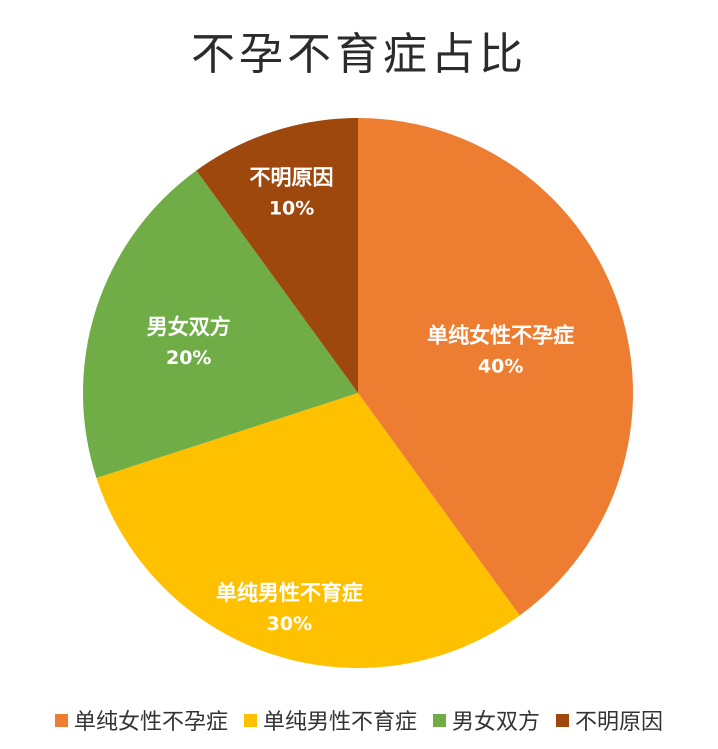 The image size is (718, 749). I want to click on slice-label: 单纯男性不育症 30%, so click(289, 608).